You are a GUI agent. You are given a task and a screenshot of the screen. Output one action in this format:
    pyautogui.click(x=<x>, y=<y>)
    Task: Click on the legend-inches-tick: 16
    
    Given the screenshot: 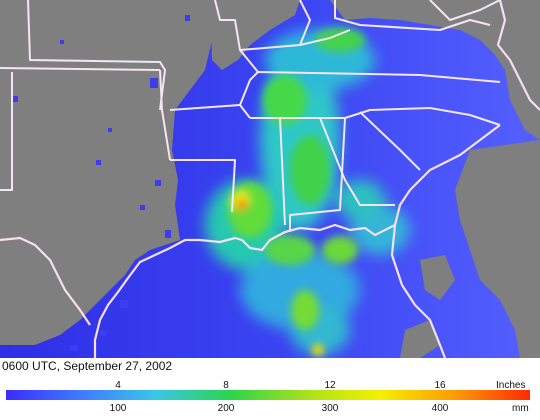 What is the action you would take?
    pyautogui.click(x=440, y=385)
    